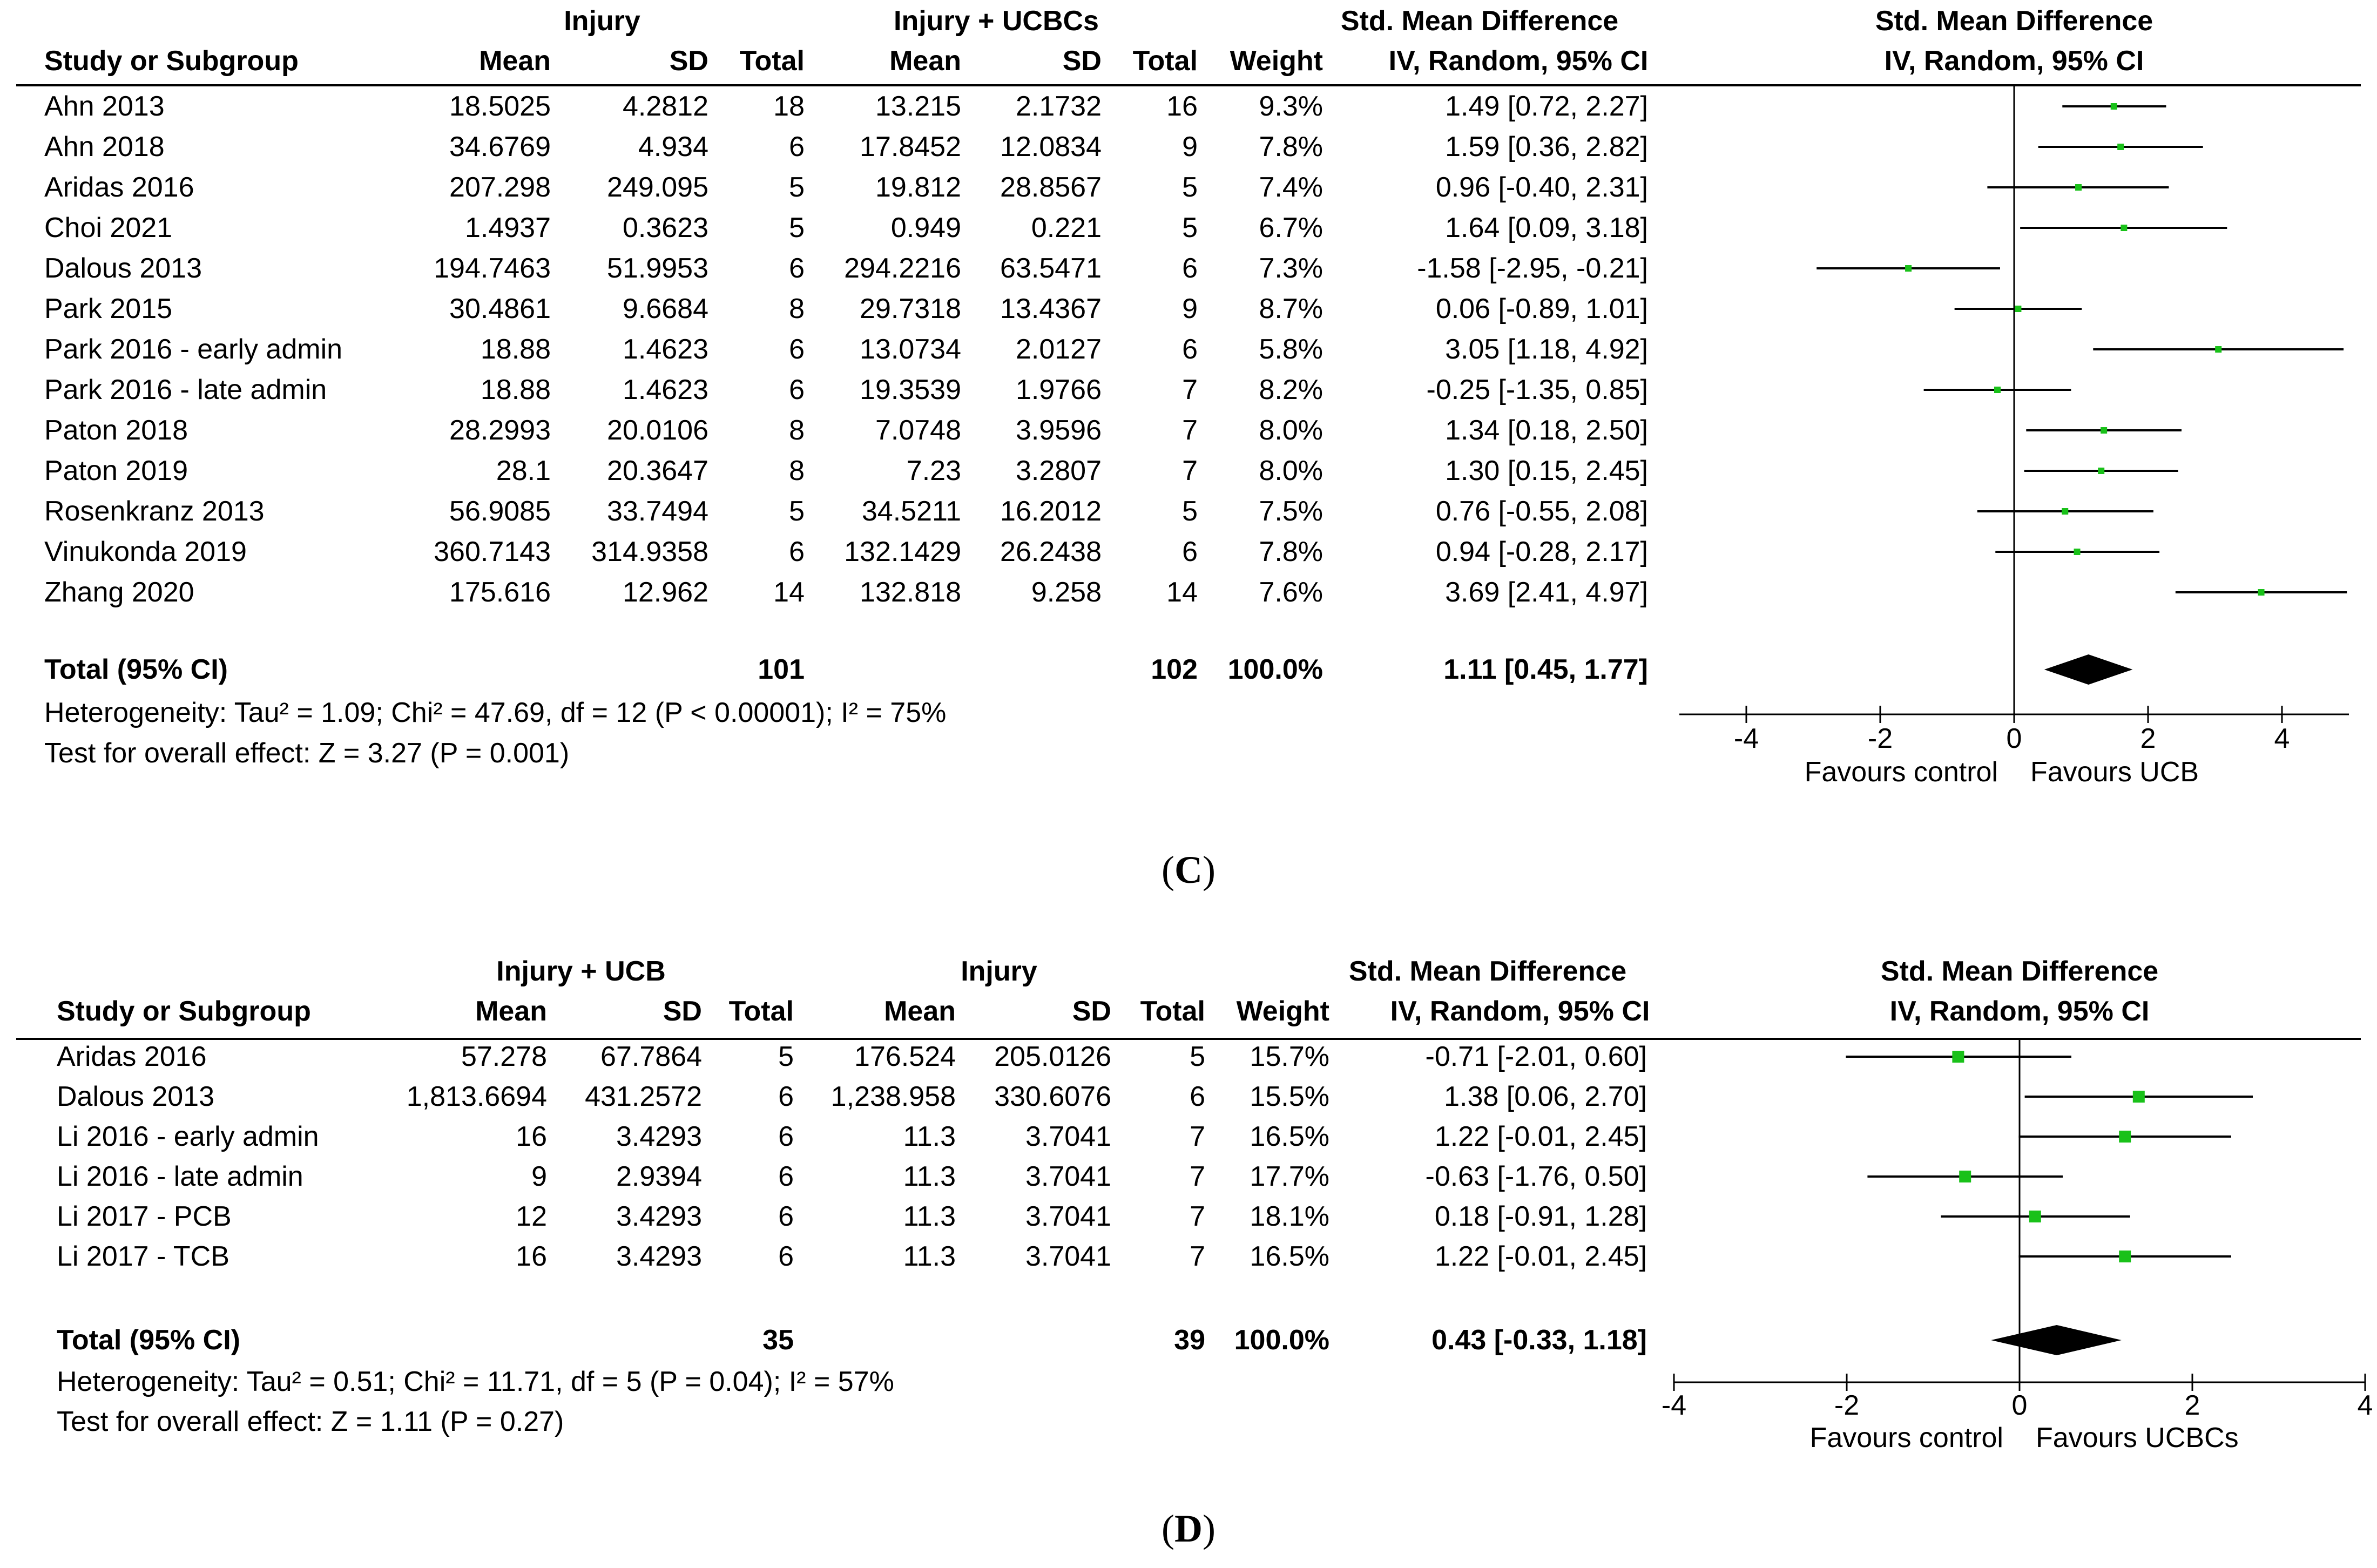 Image resolution: width=2377 pixels, height=1568 pixels. Describe the element at coordinates (1190, 309) in the screenshot. I see `study-total2: 9` at that location.